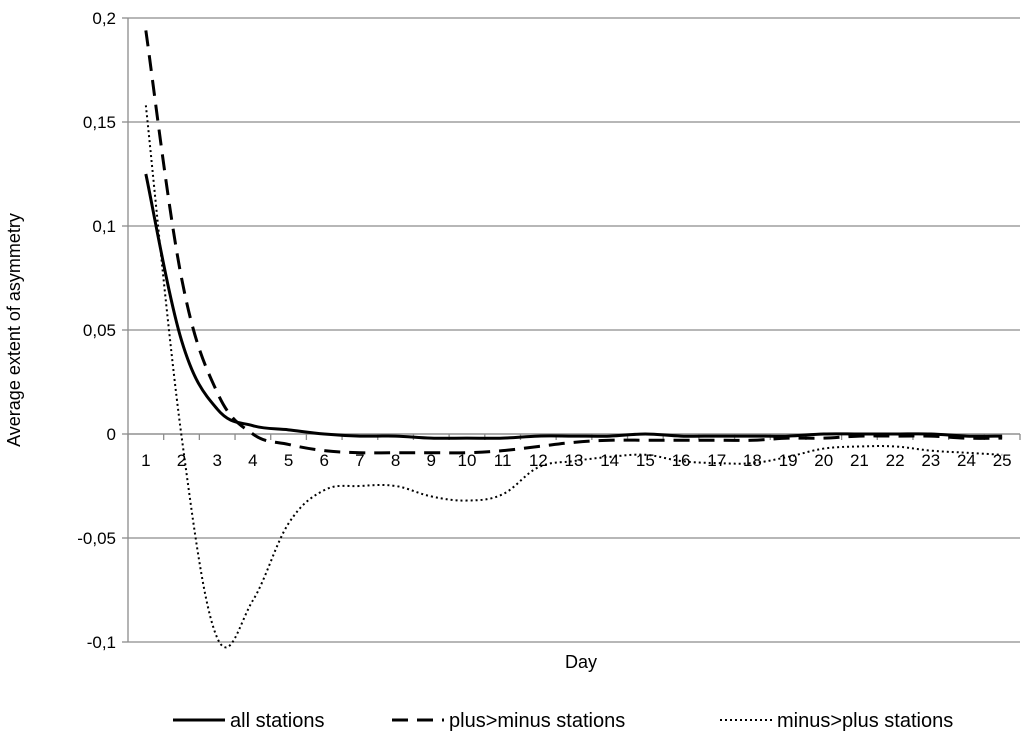  Describe the element at coordinates (466, 460) in the screenshot. I see `x-tick-label: 10` at that location.